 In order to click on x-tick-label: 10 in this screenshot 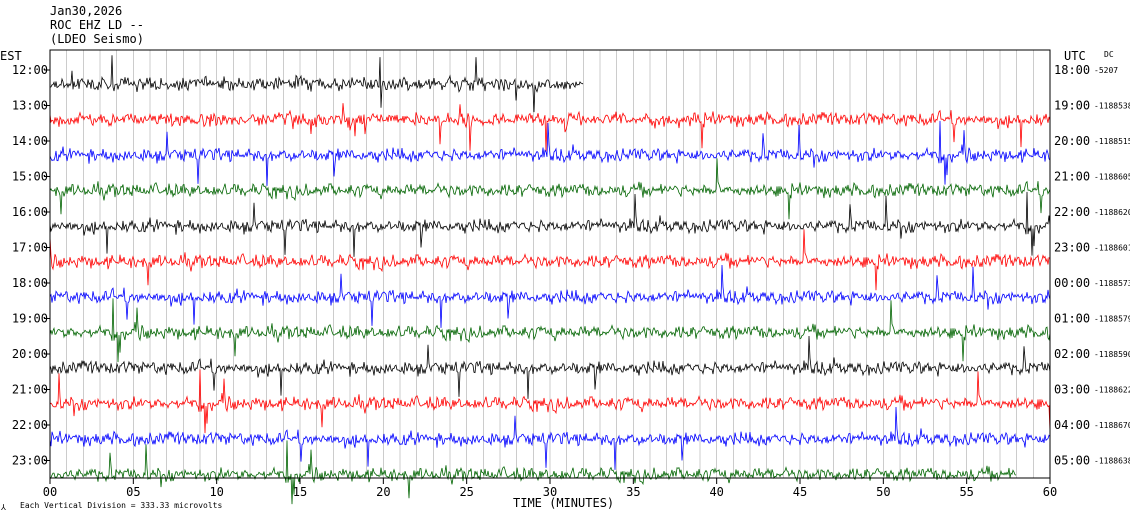, I will do `click(216, 492)`.